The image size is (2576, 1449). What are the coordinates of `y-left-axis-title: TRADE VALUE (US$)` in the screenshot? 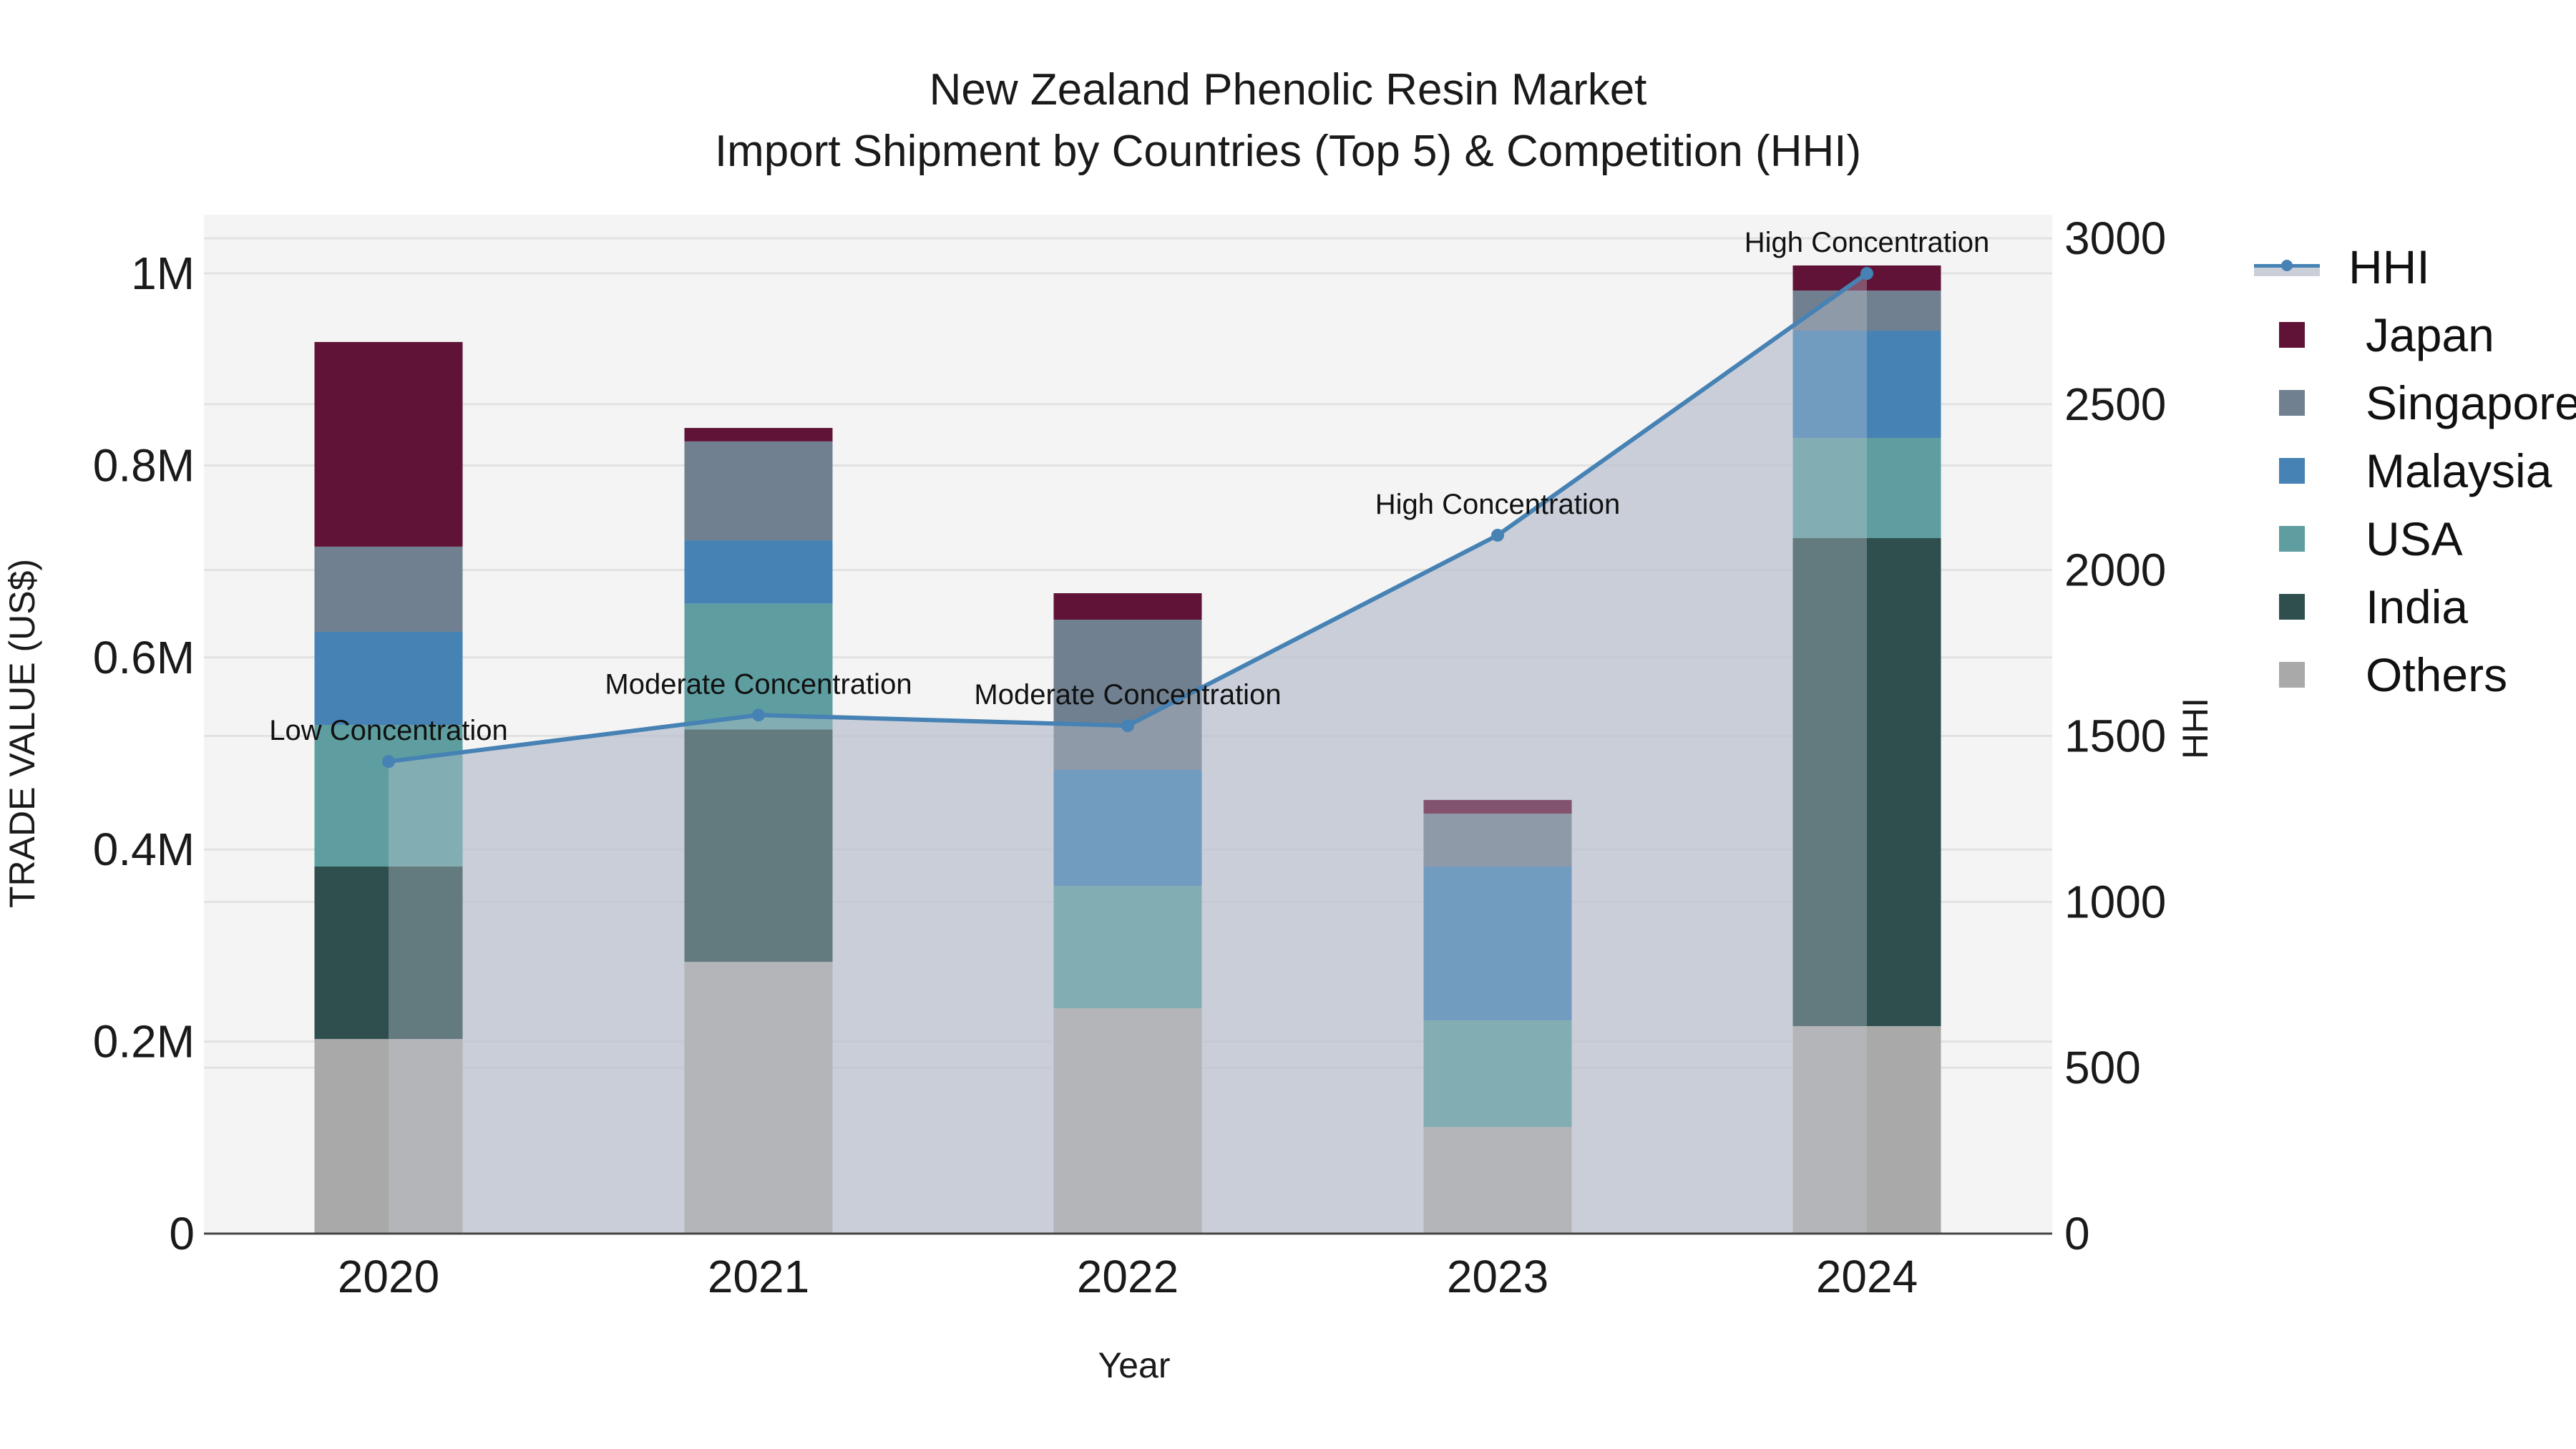 It's located at (22, 733).